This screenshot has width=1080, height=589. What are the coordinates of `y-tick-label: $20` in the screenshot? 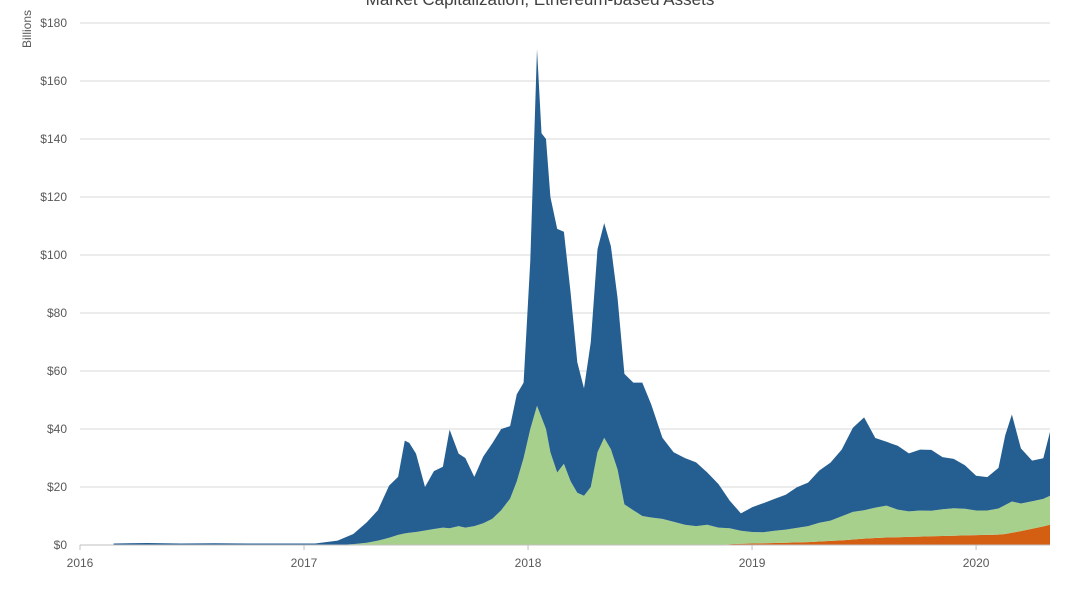 It's located at (57, 487).